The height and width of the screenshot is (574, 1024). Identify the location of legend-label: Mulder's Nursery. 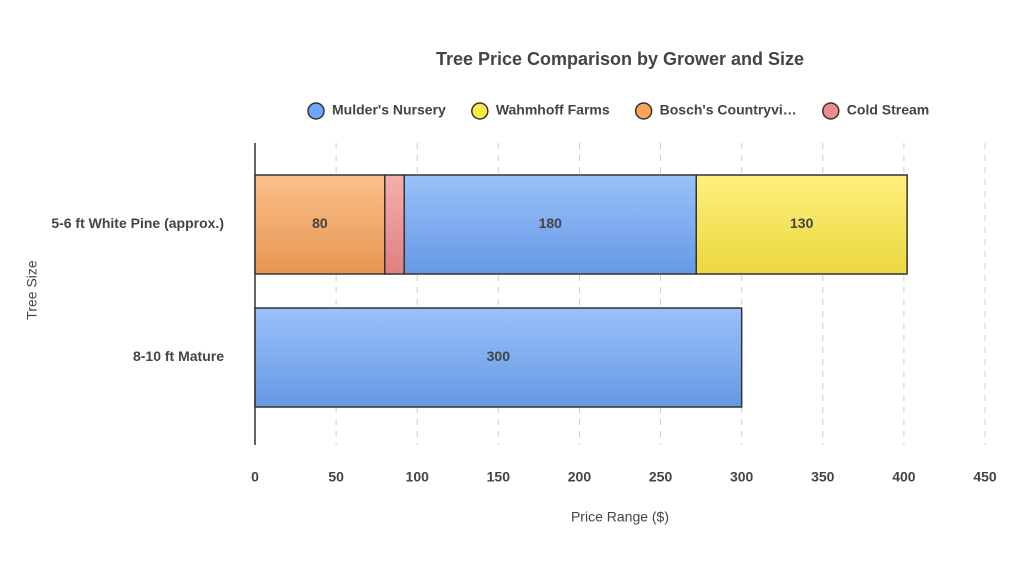
(389, 110).